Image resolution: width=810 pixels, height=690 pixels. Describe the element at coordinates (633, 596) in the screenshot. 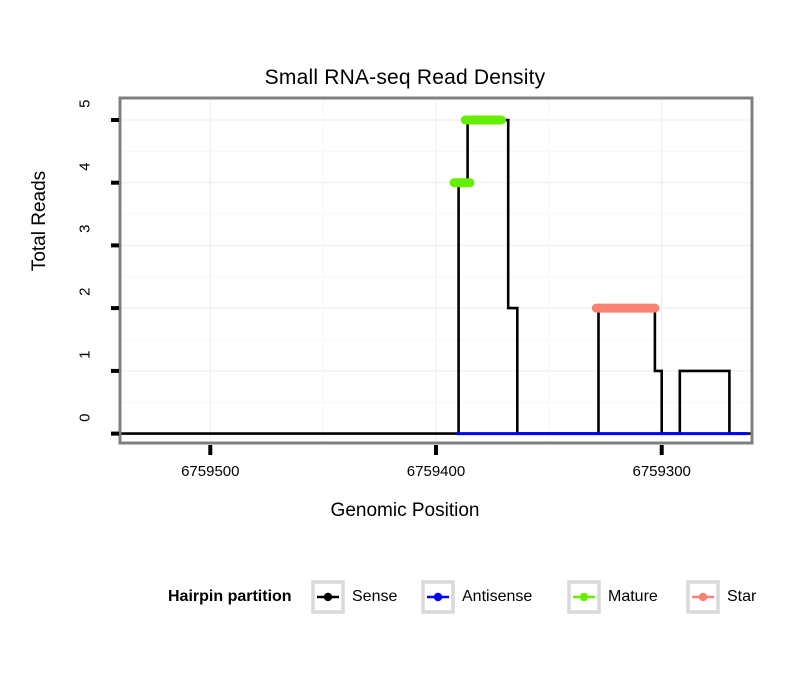

I see `legend-label-mature: Mature` at that location.